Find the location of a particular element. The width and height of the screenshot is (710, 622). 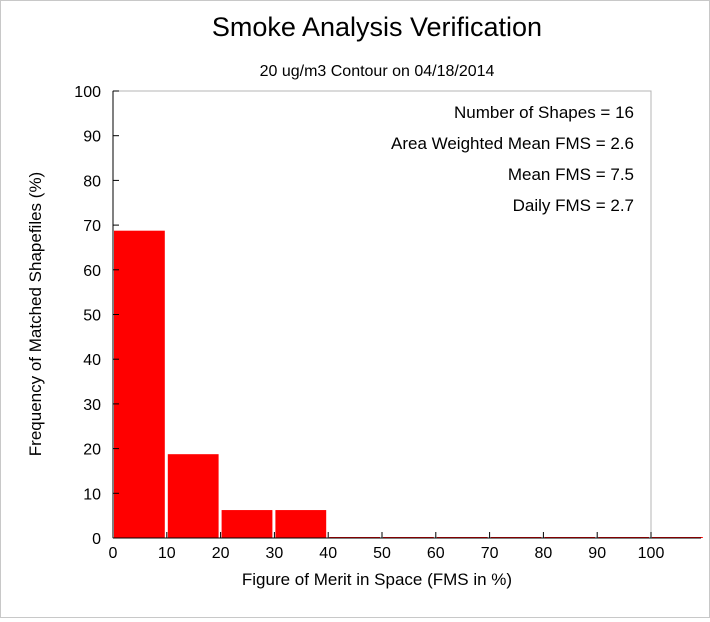

y-tick-label: 20 is located at coordinates (92, 450).